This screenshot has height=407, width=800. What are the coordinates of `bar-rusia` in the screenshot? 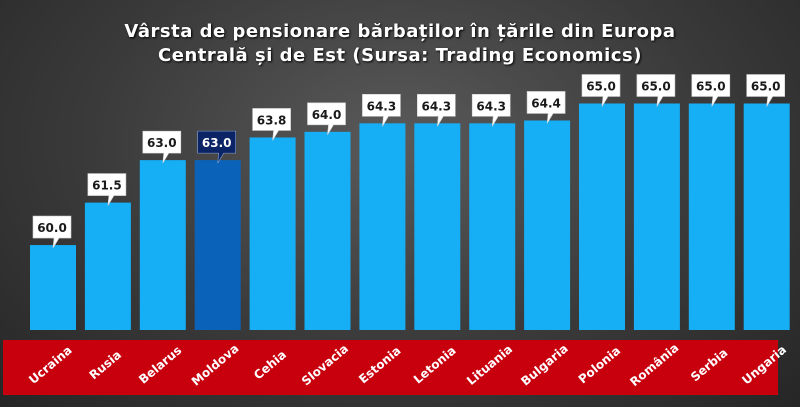 It's located at (107, 266).